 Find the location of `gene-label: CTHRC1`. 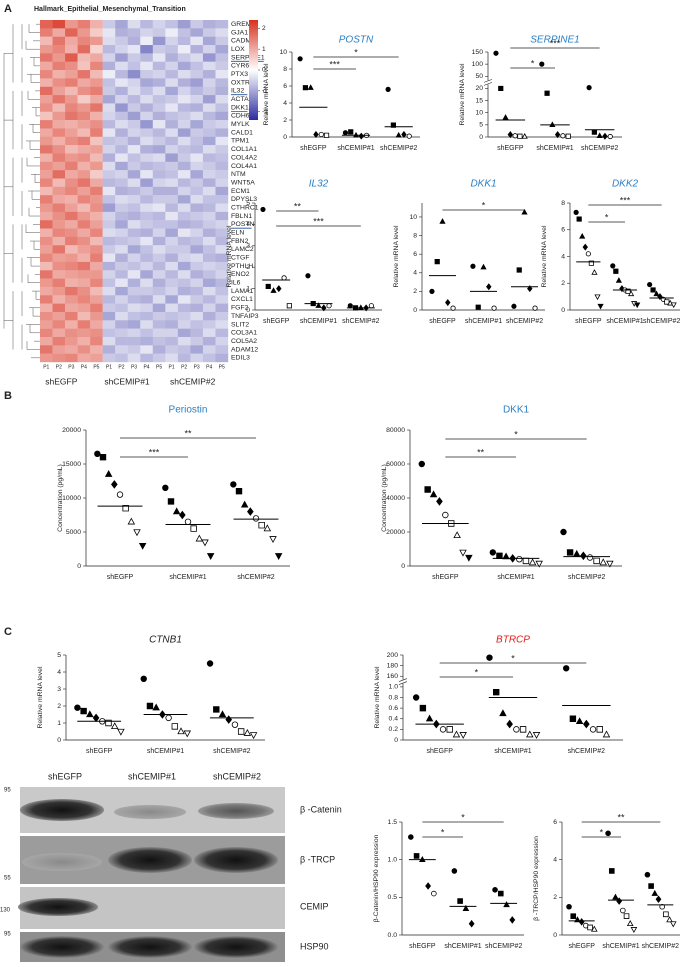

gene-label: CTHRC1 is located at coordinates (245, 207).